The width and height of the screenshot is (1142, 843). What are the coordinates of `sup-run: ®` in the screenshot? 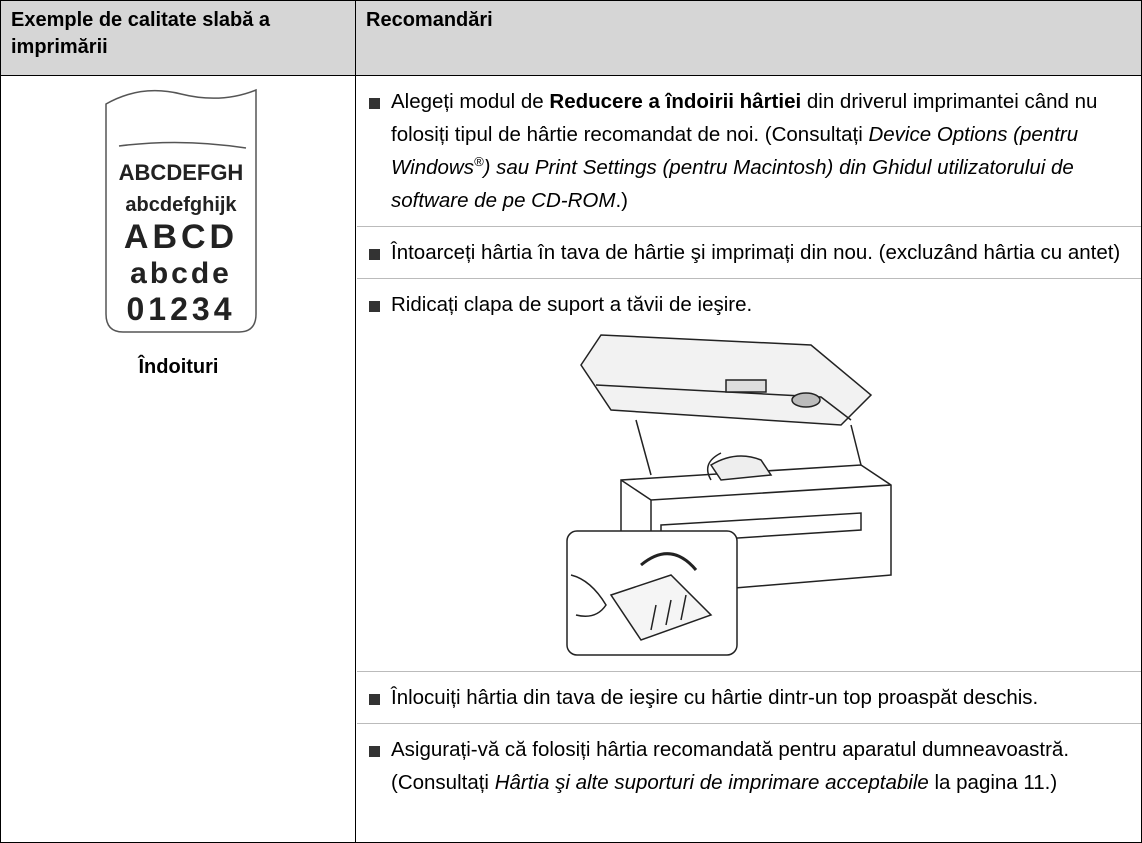 It's located at (478, 162).